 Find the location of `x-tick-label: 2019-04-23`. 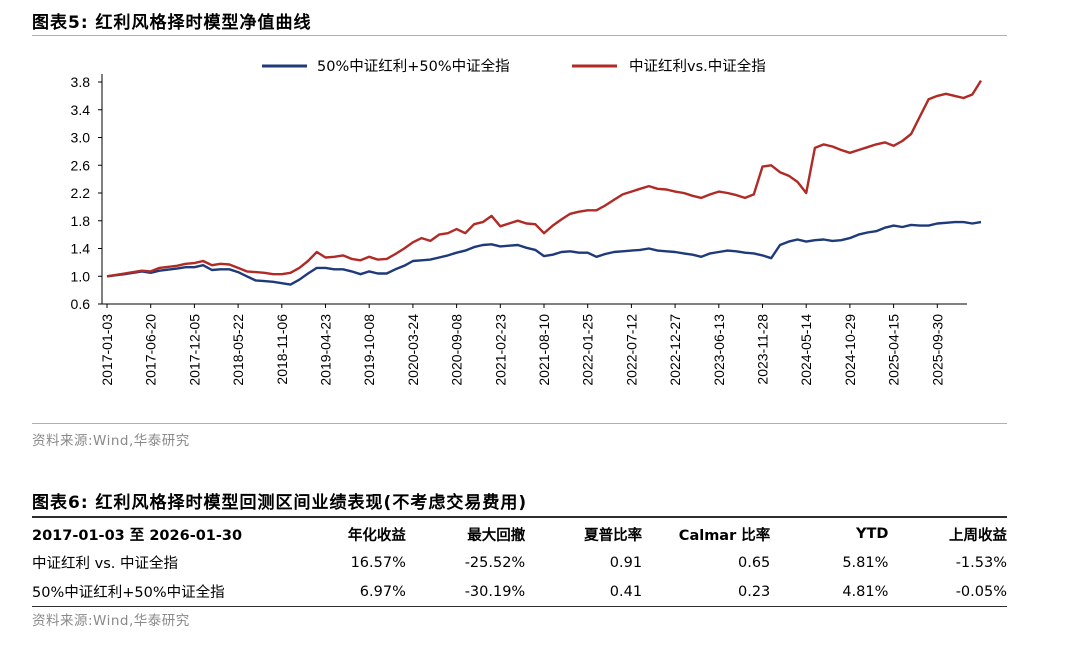

x-tick-label: 2019-04-23 is located at coordinates (326, 350).